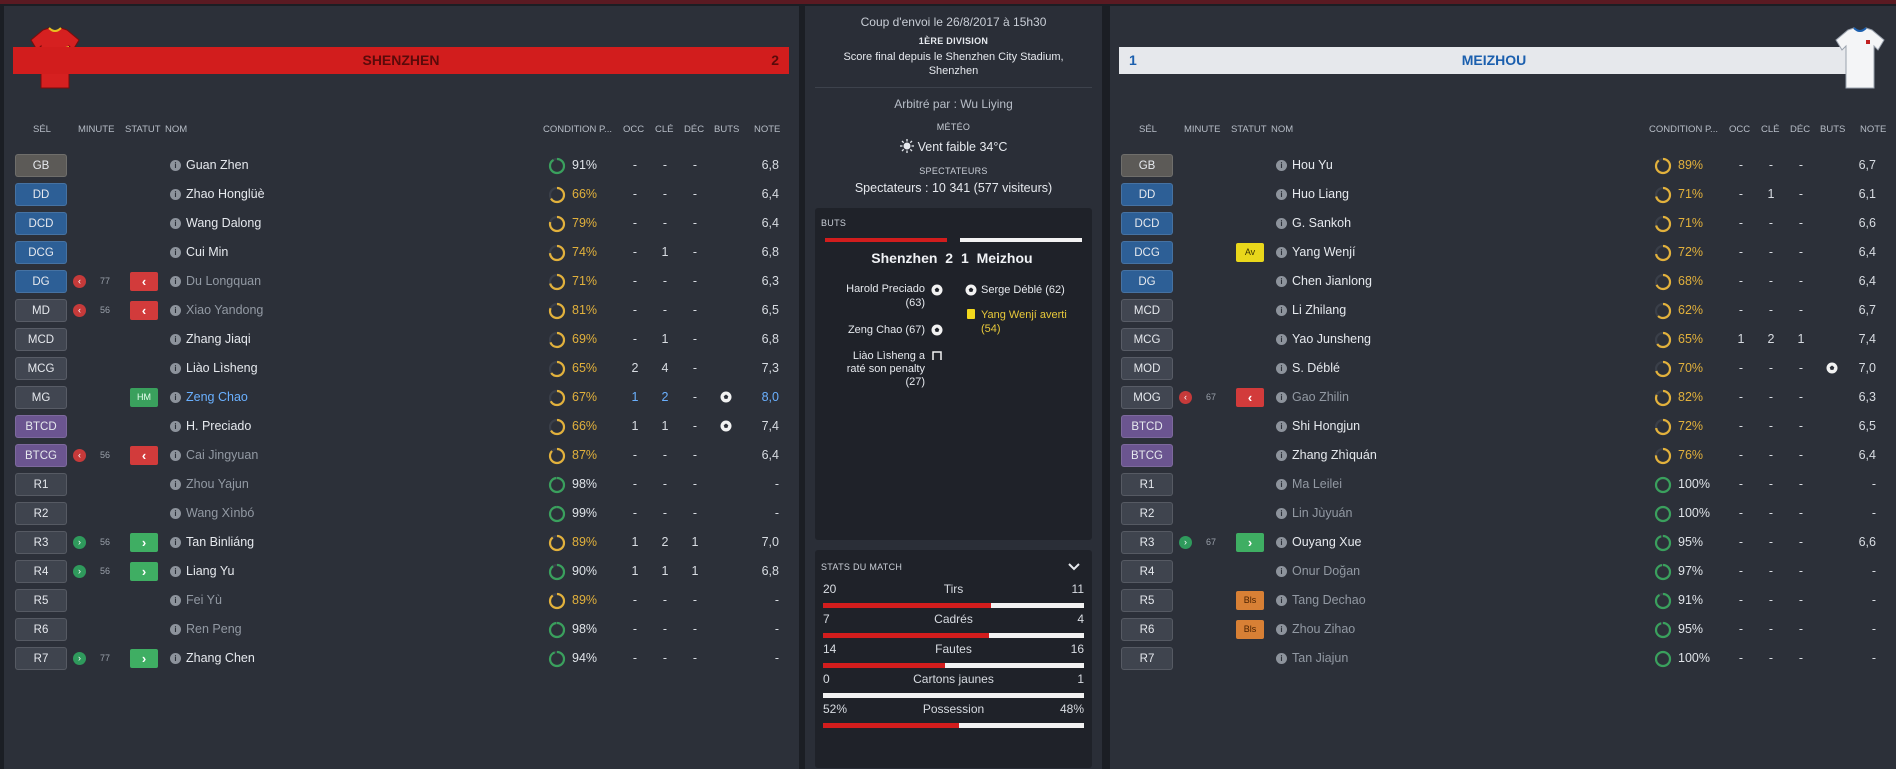  Describe the element at coordinates (1024, 322) in the screenshot. I see `away-booking-event: Yang Wenjí averti (54)` at that location.